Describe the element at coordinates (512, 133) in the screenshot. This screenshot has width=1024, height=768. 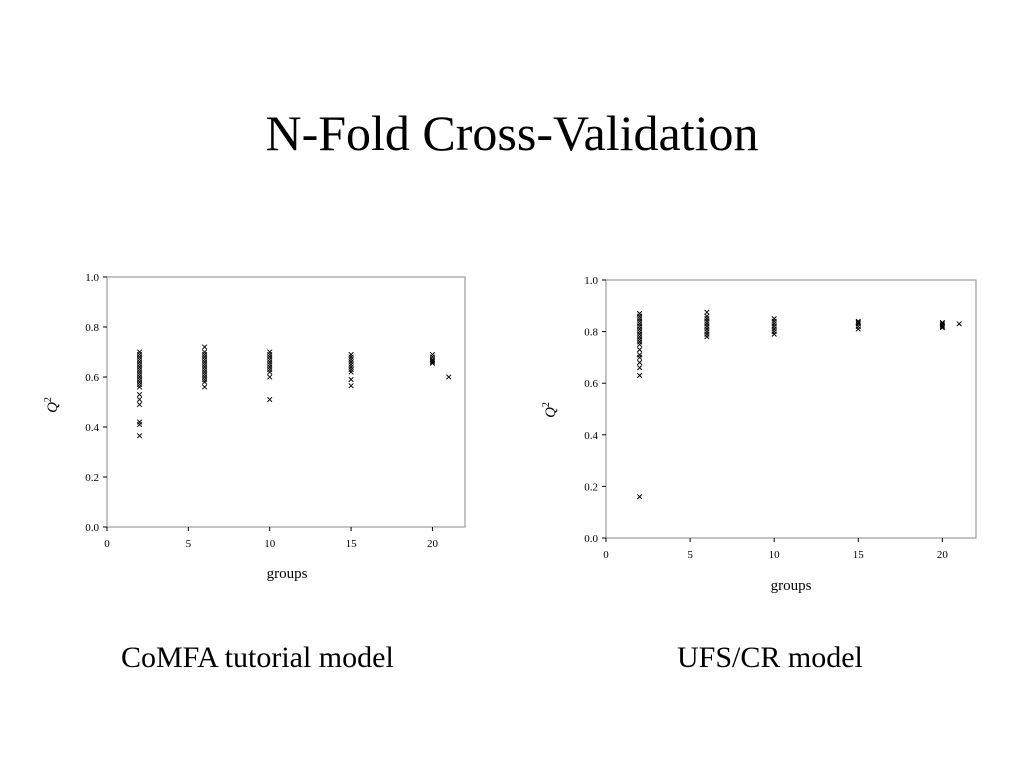
I see `slide-title: N-Fold Cross-Validation` at that location.